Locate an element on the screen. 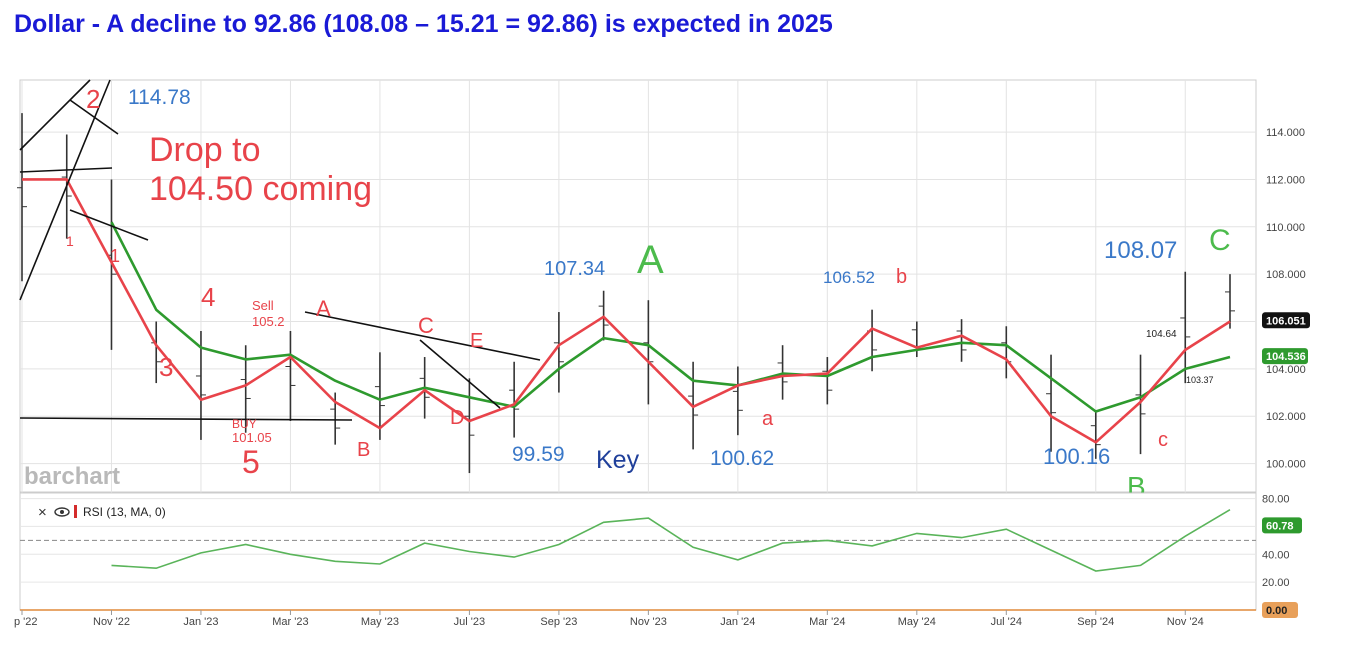 This screenshot has height=662, width=1352. x-tick-label: Mar '23 is located at coordinates (290, 622).